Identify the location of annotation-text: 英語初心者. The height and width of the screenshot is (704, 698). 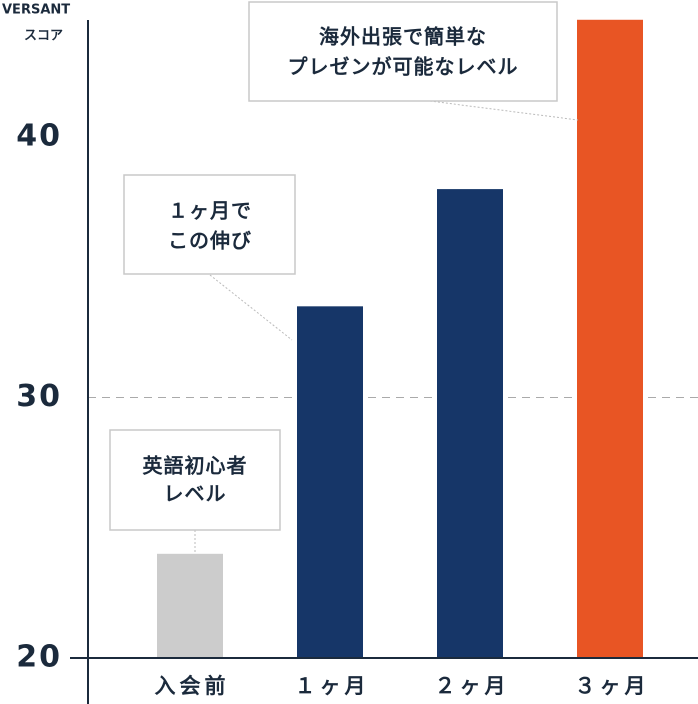
(195, 466).